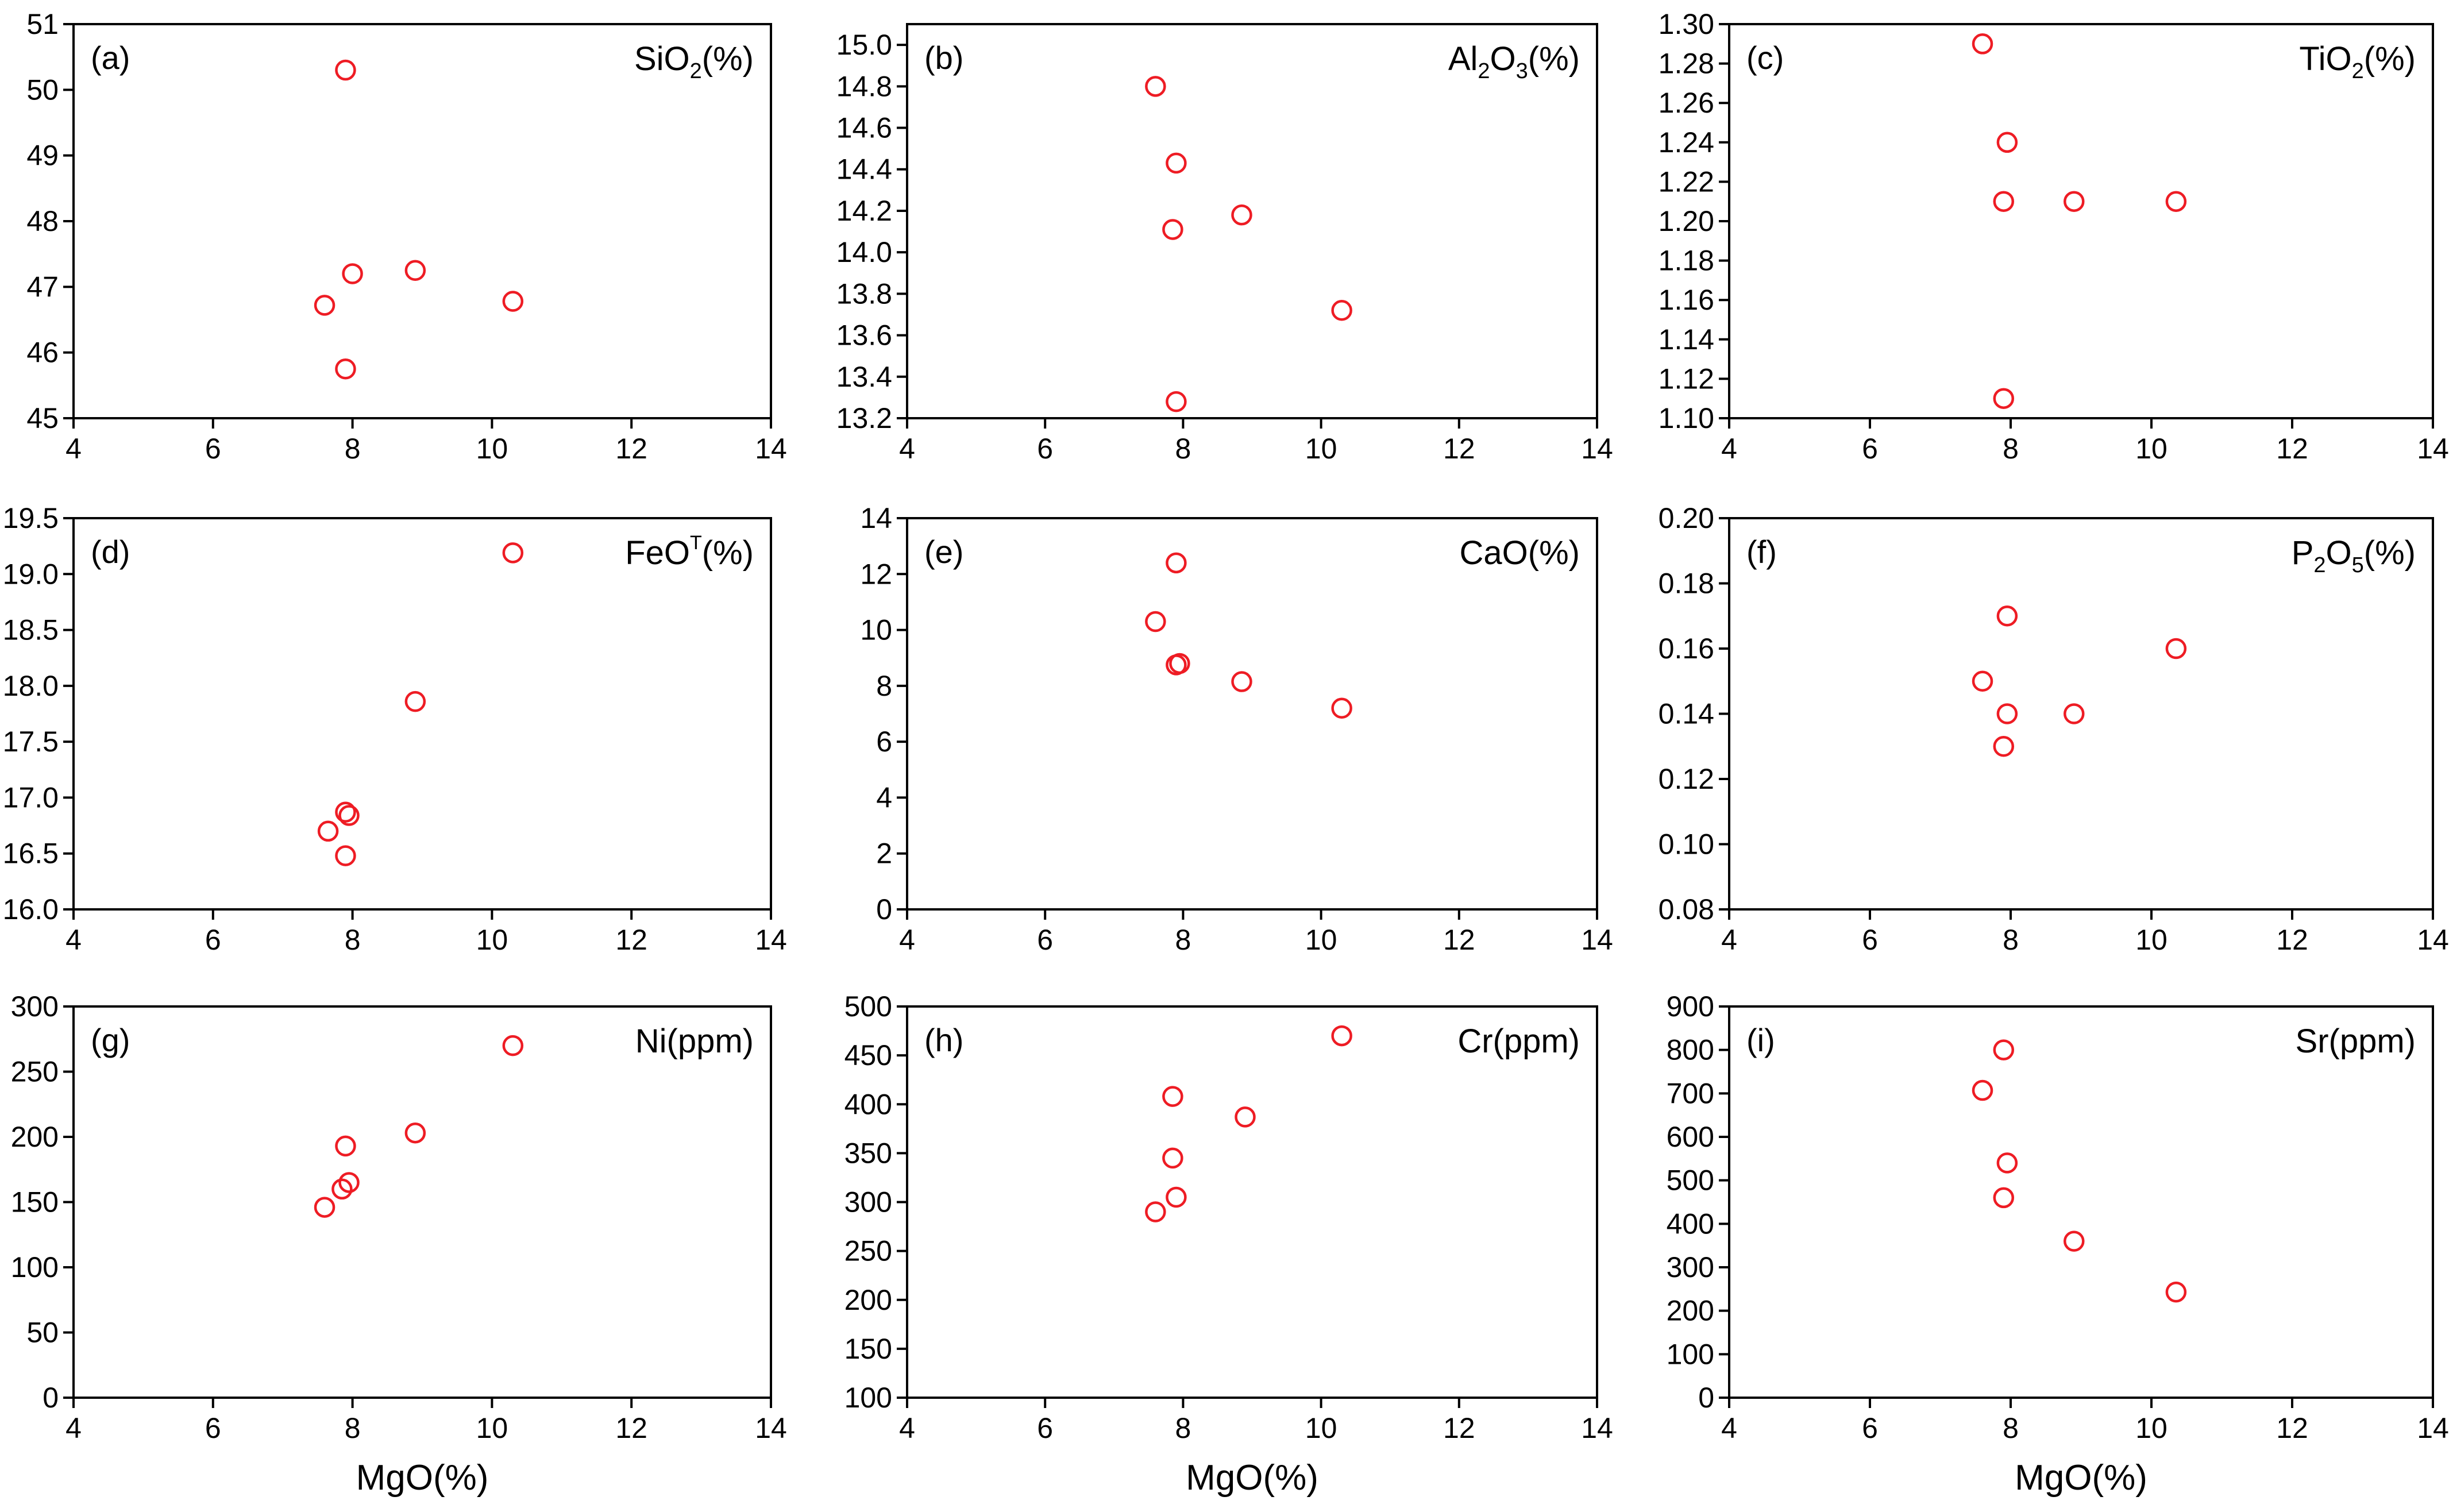 Image resolution: width=2449 pixels, height=1512 pixels. I want to click on y-tick-label: 1.28, so click(1686, 64).